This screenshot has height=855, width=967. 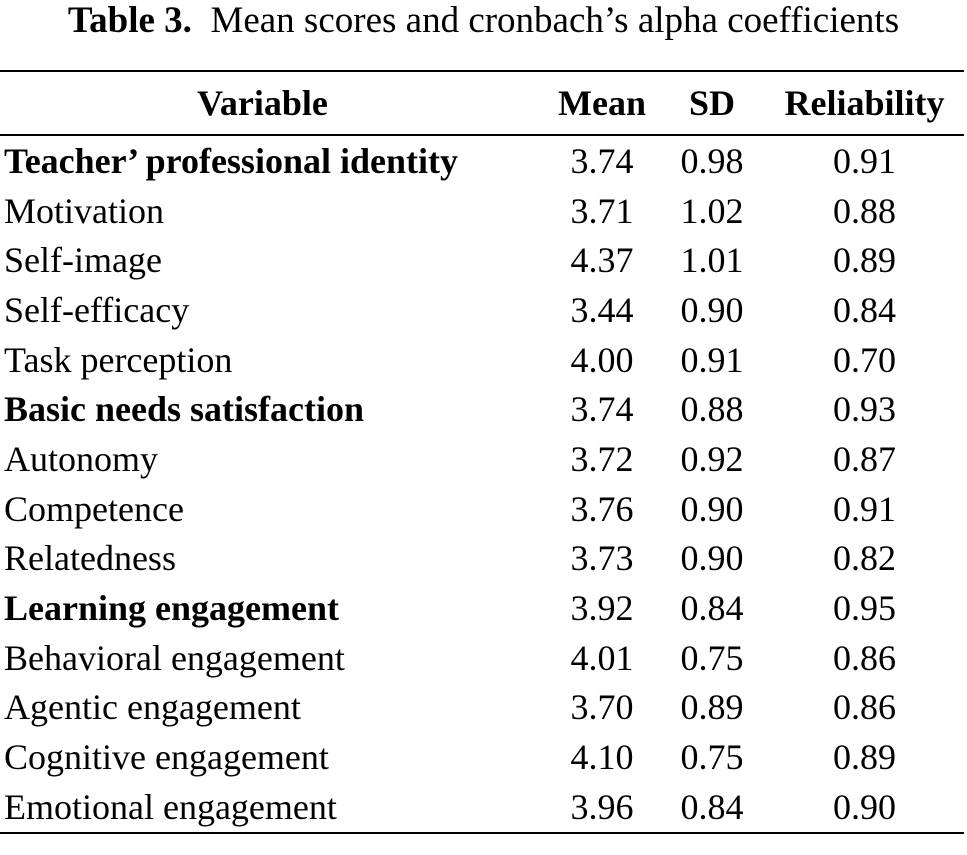 What do you see at coordinates (482, 310) in the screenshot?
I see `table-row: Self-efficacy 3.44 0.90 0.84` at bounding box center [482, 310].